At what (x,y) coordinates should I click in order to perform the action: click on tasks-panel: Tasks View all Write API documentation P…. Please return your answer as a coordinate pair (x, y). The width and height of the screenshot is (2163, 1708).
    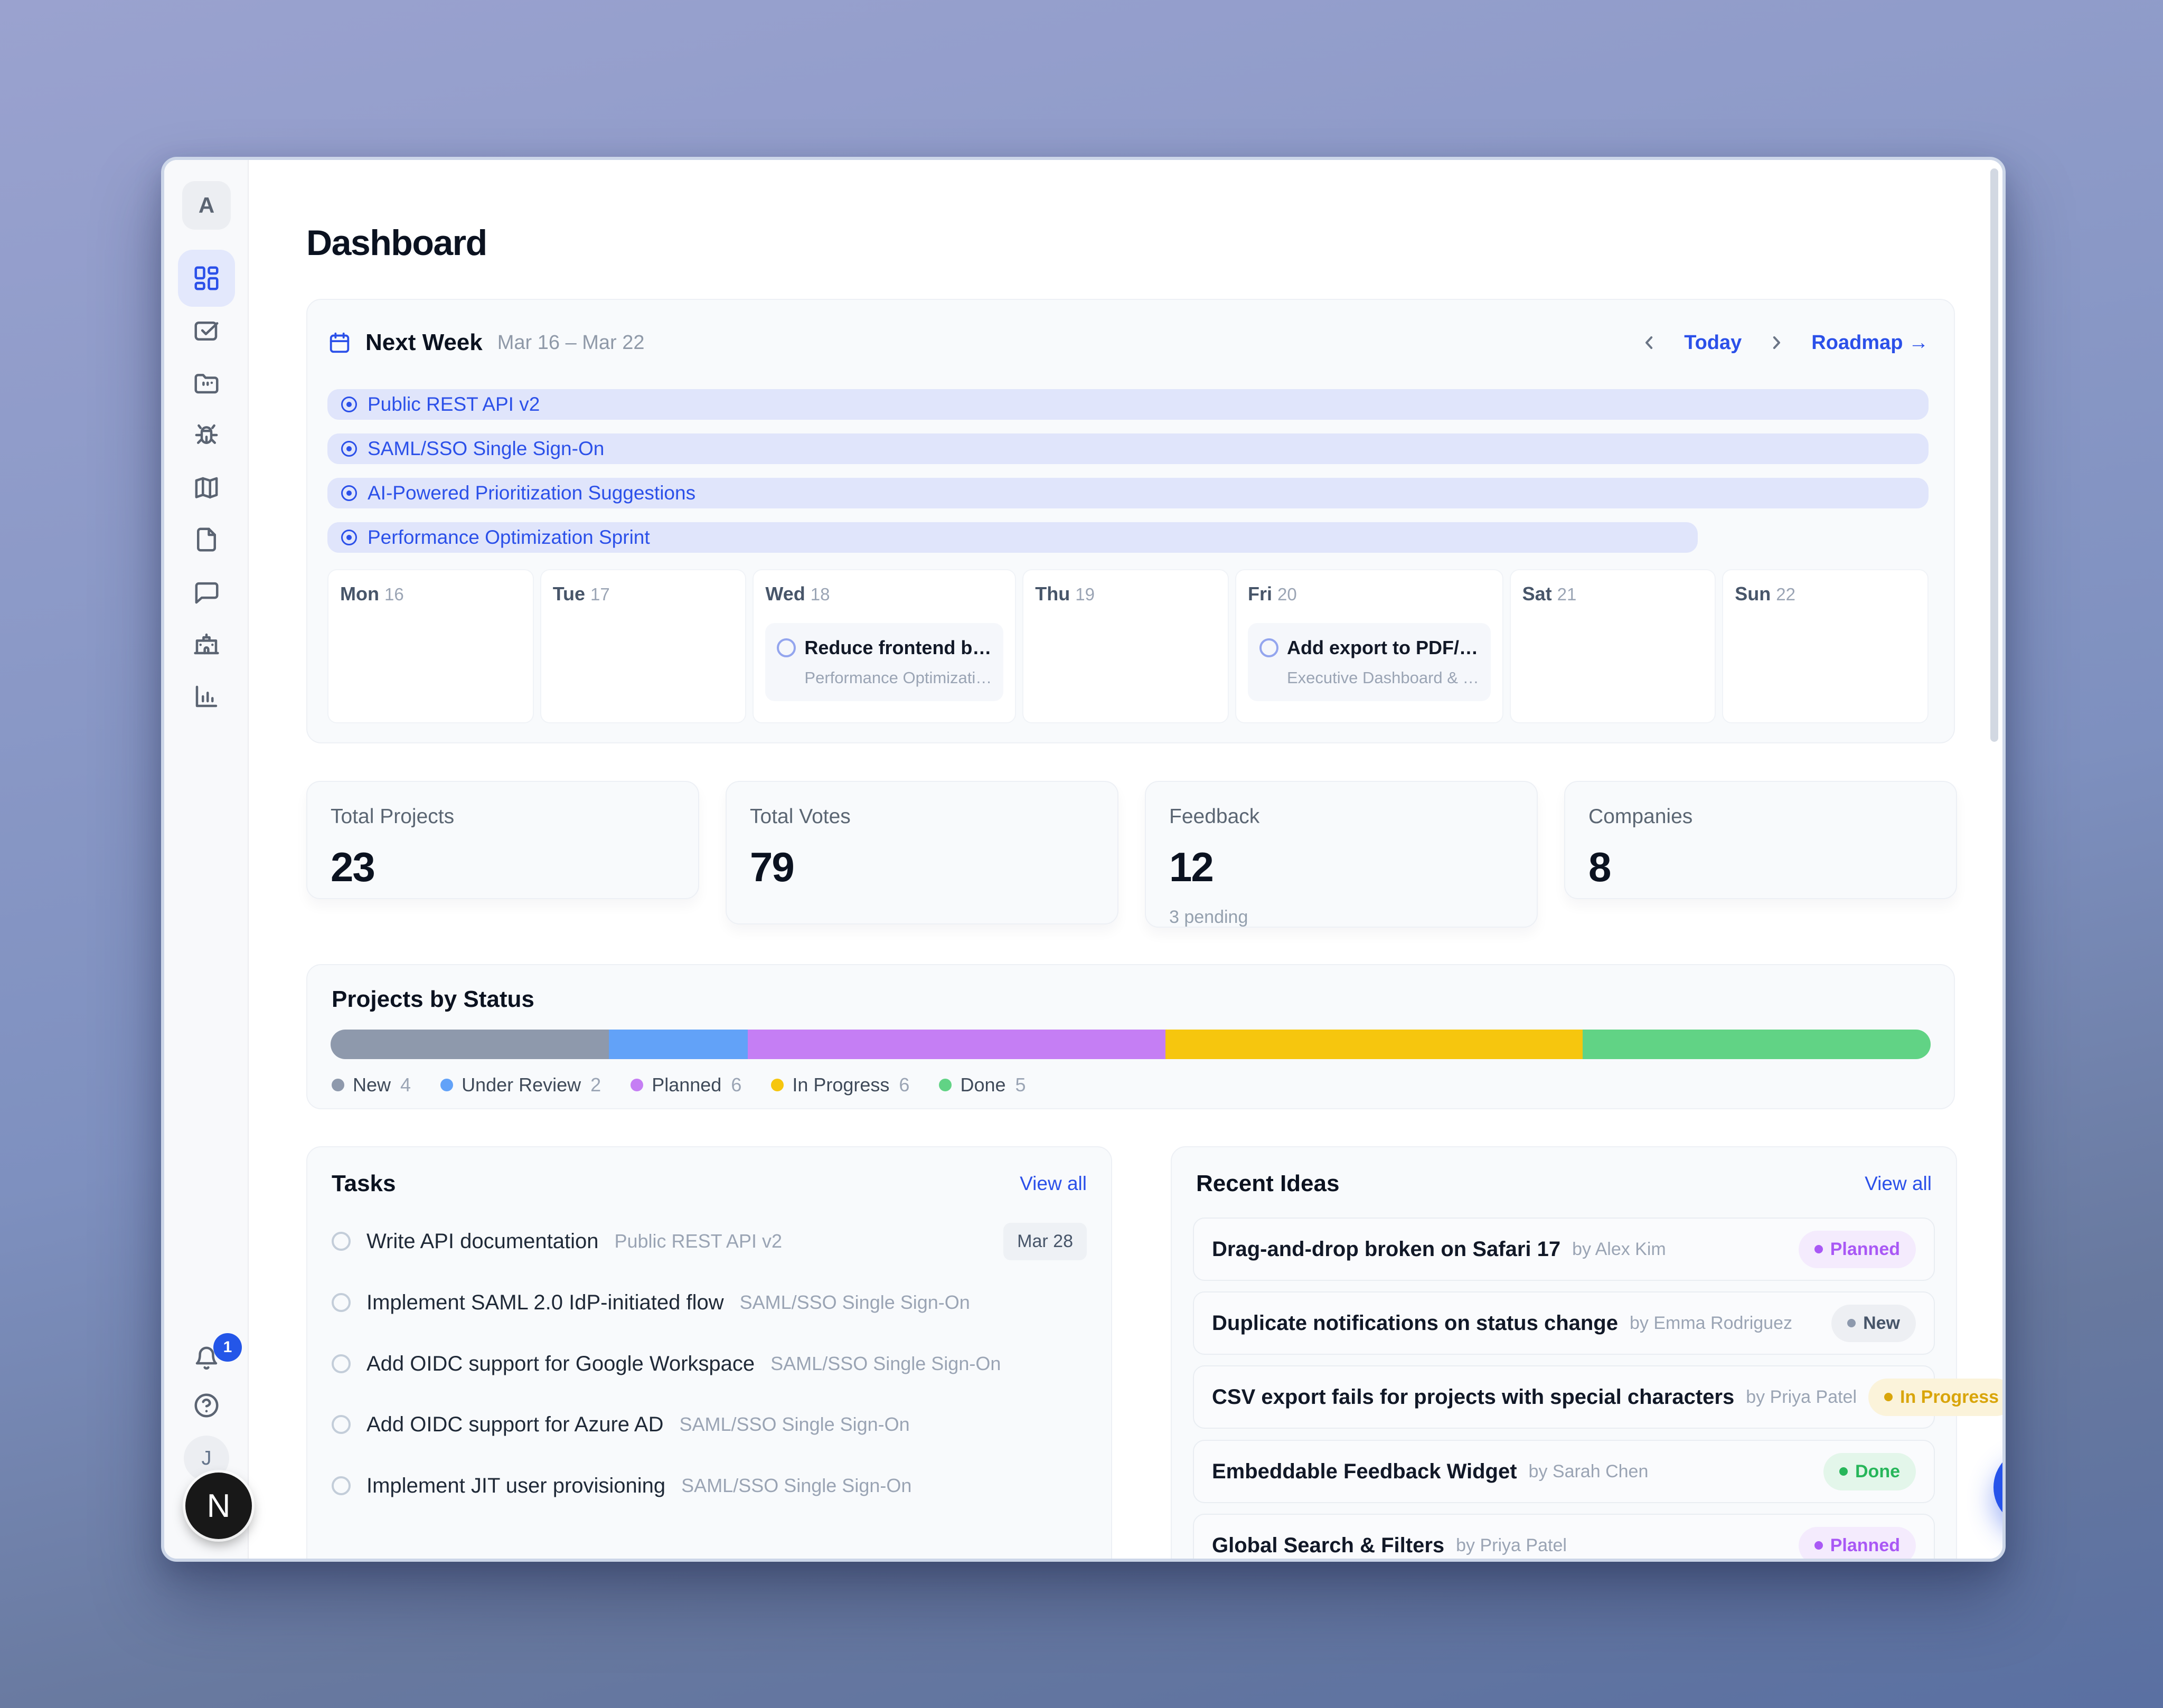
    Looking at the image, I should click on (709, 1352).